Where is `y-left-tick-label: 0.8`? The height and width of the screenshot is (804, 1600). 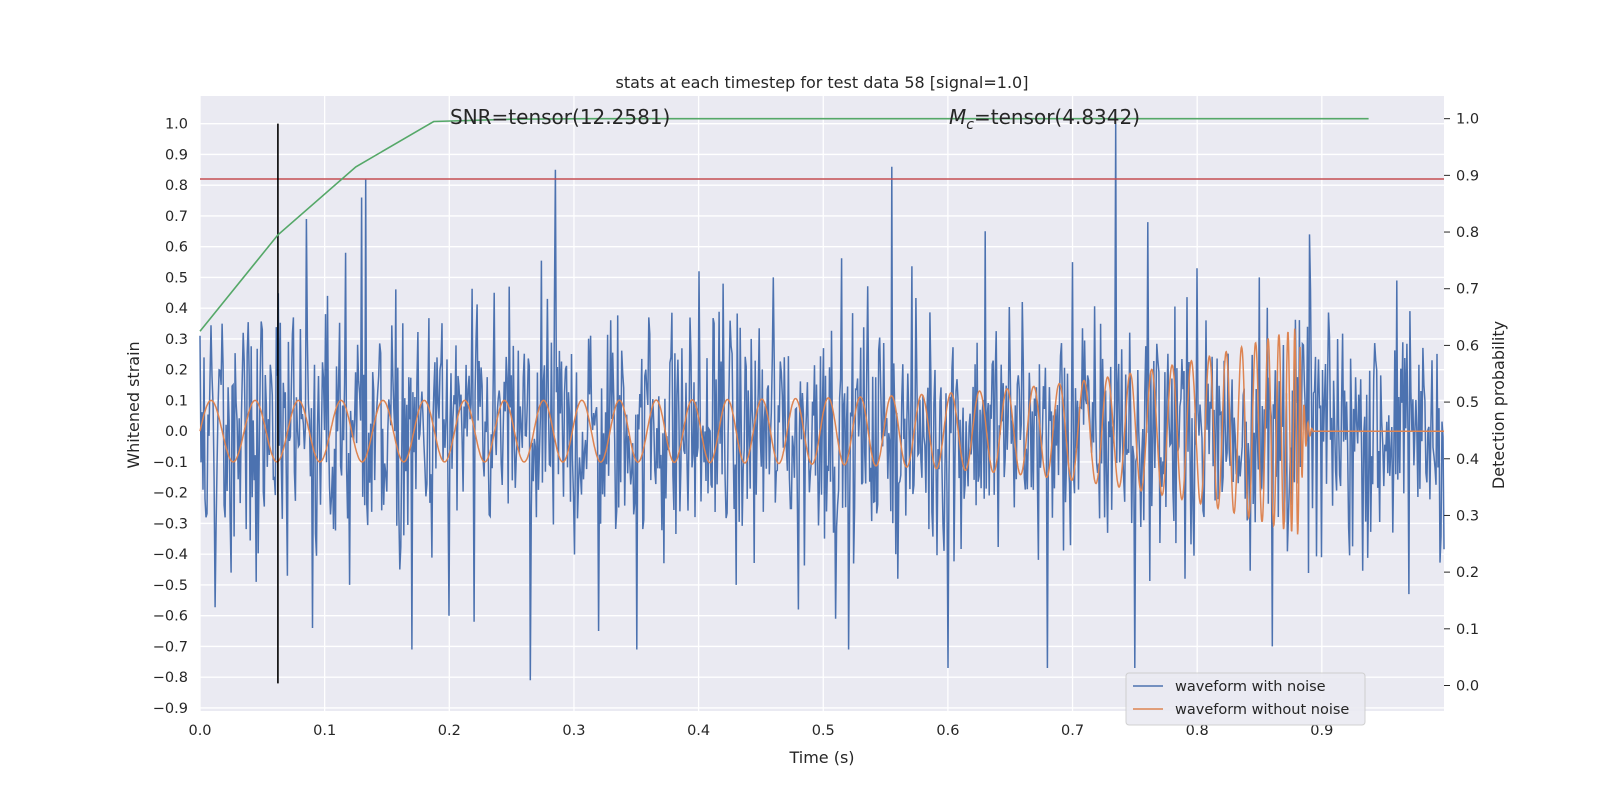
y-left-tick-label: 0.8 is located at coordinates (176, 186).